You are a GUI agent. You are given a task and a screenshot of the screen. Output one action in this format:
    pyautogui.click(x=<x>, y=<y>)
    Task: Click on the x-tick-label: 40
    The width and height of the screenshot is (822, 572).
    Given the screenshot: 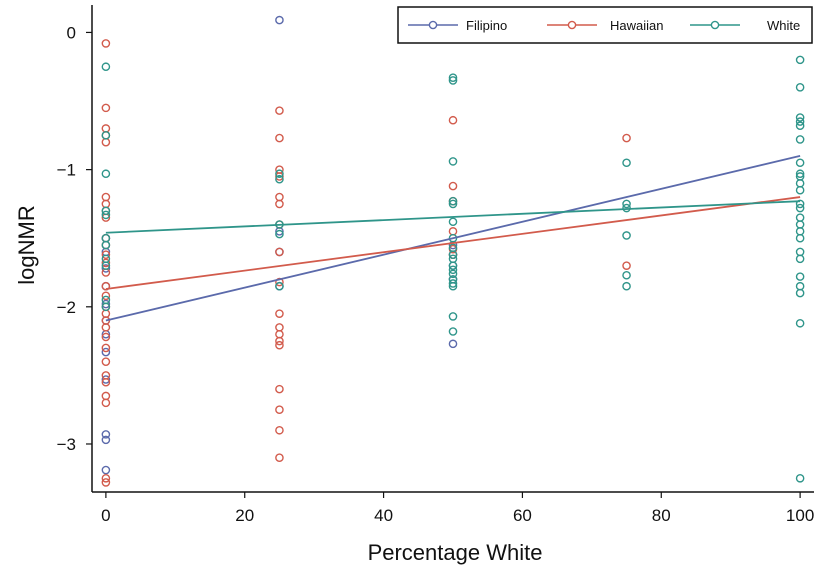 What is the action you would take?
    pyautogui.click(x=383, y=515)
    